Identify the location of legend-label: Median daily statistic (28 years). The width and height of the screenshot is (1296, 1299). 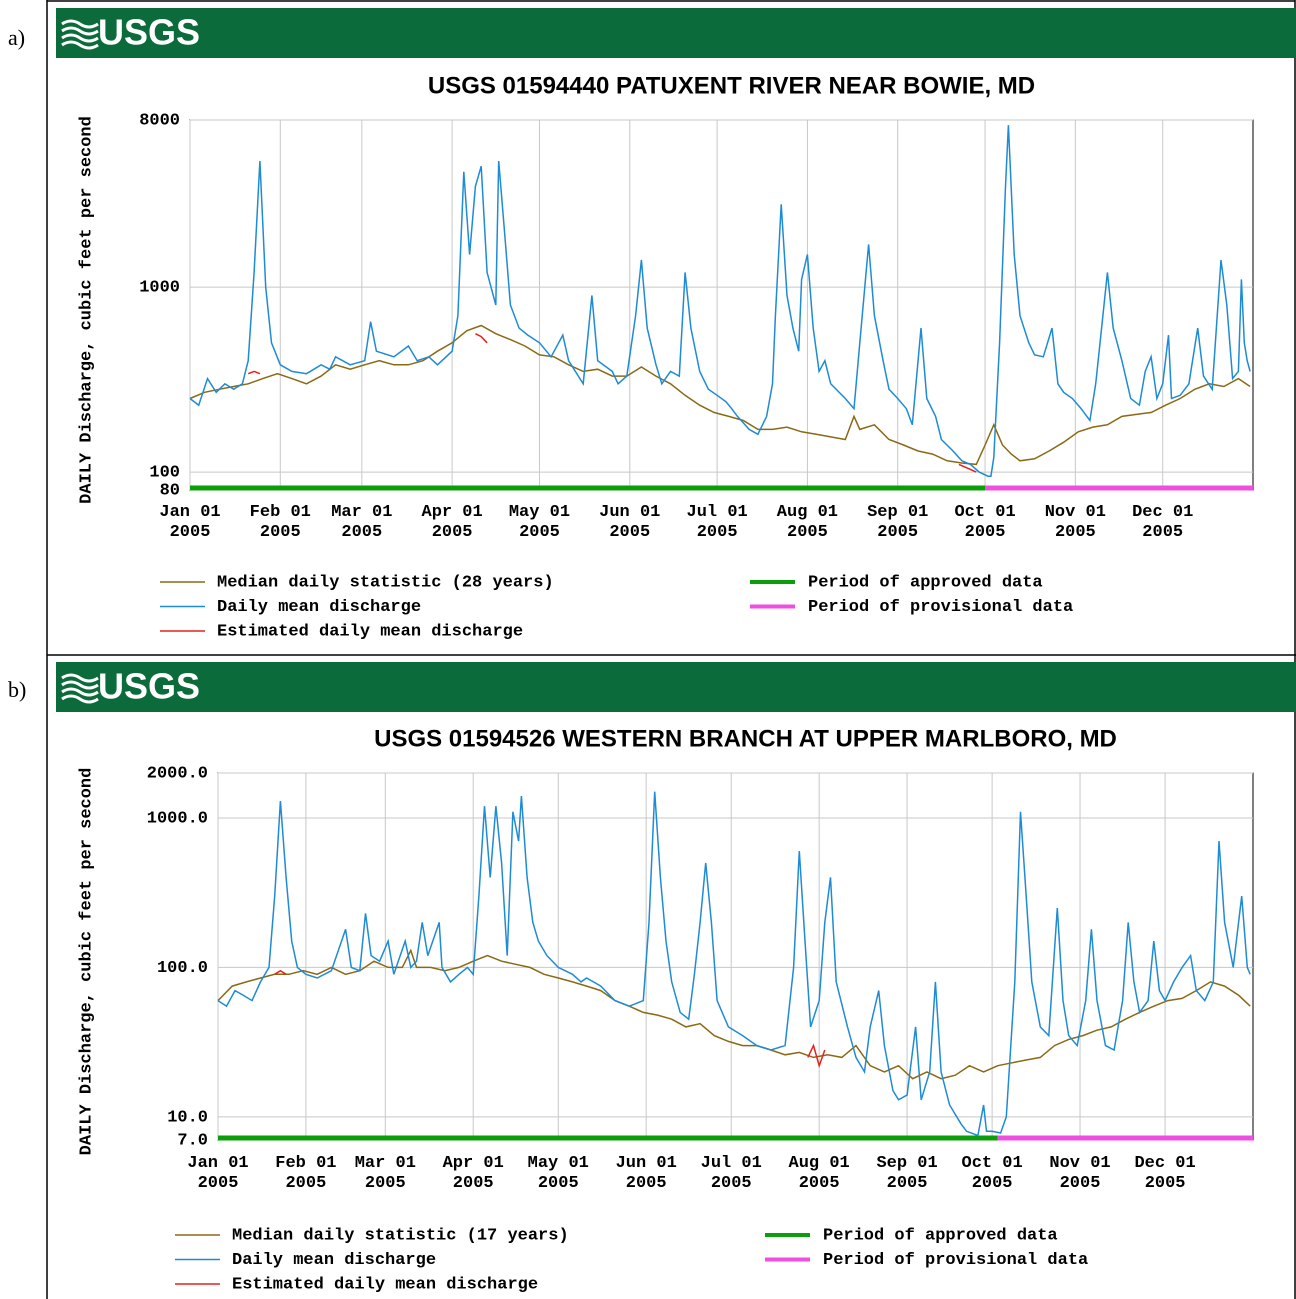
(385, 582).